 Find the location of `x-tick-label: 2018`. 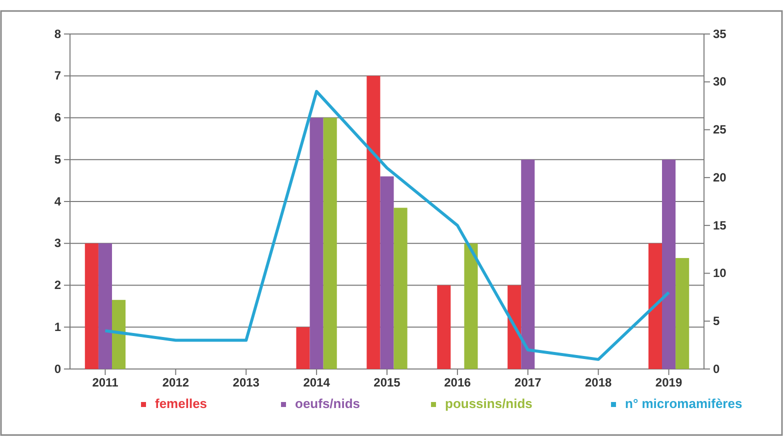

x-tick-label: 2018 is located at coordinates (598, 383).